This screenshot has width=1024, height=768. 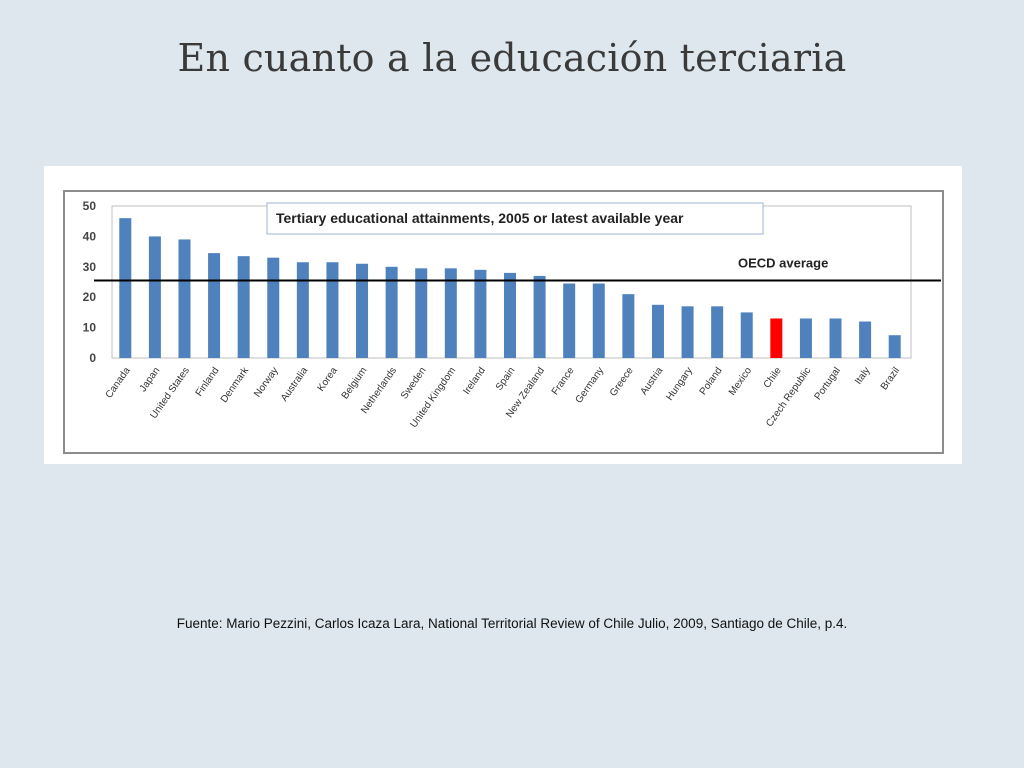 I want to click on slide-title: En cuanto a la educación terciaria, so click(x=512, y=58).